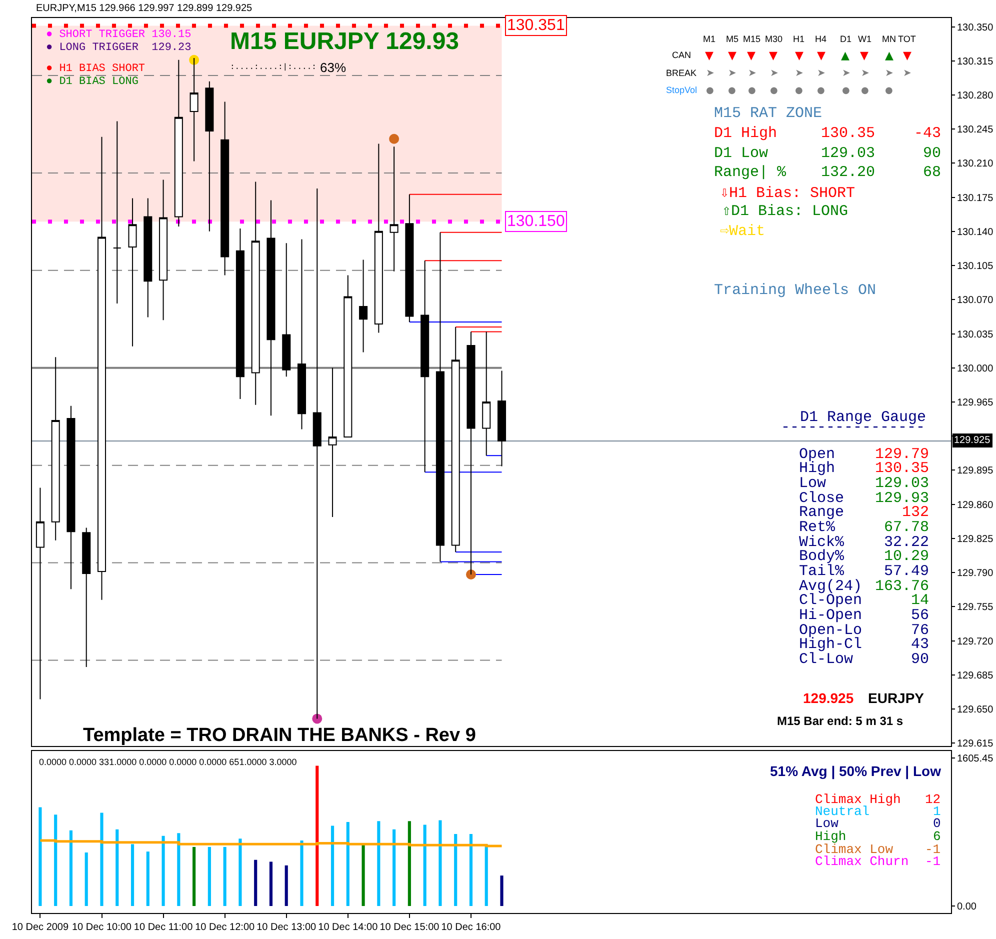 The image size is (996, 939). What do you see at coordinates (92, 82) in the screenshot?
I see `annotation: ● D1 BIAS LONG` at bounding box center [92, 82].